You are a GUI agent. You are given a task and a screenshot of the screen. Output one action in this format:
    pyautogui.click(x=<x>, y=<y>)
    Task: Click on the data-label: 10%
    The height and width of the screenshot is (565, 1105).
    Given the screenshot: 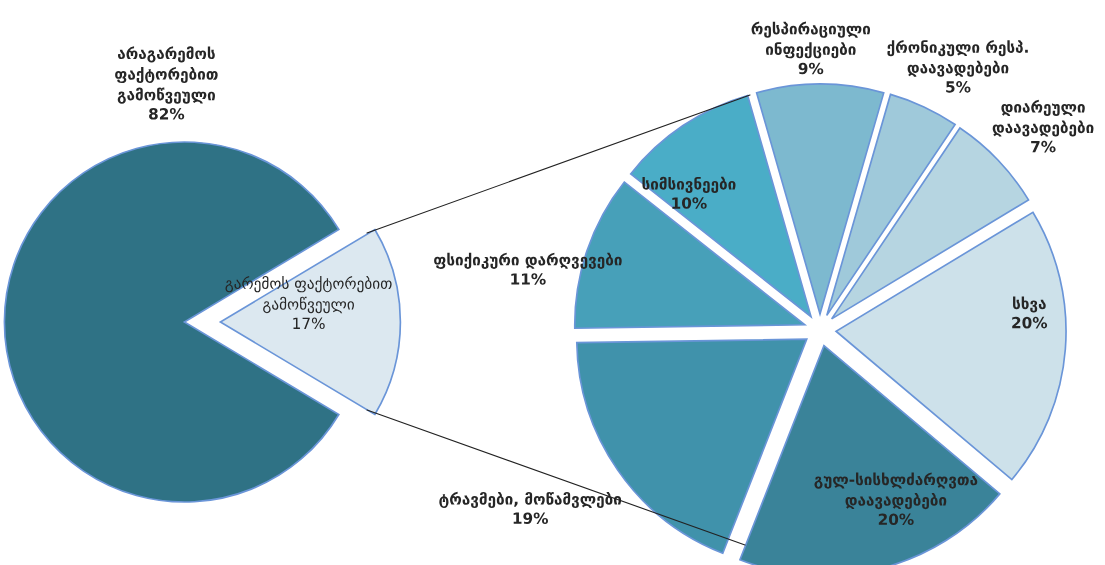 What is the action you would take?
    pyautogui.click(x=689, y=203)
    